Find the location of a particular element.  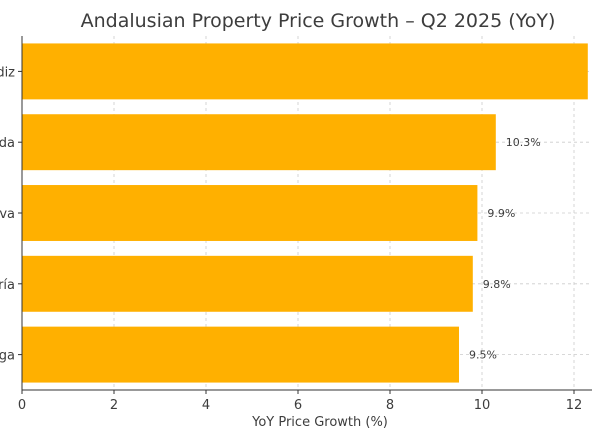

x-axis-ticks: 0 2 4 6 8 10 12 is located at coordinates (300, 401).